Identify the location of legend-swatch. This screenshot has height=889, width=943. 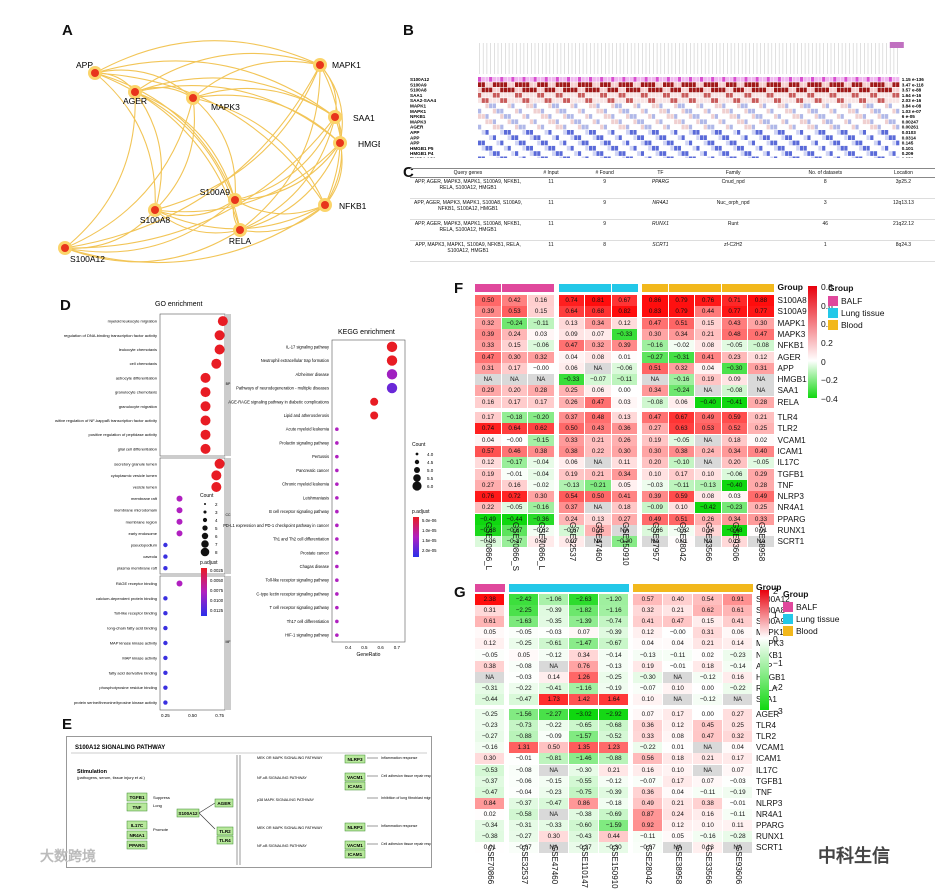
(833, 325).